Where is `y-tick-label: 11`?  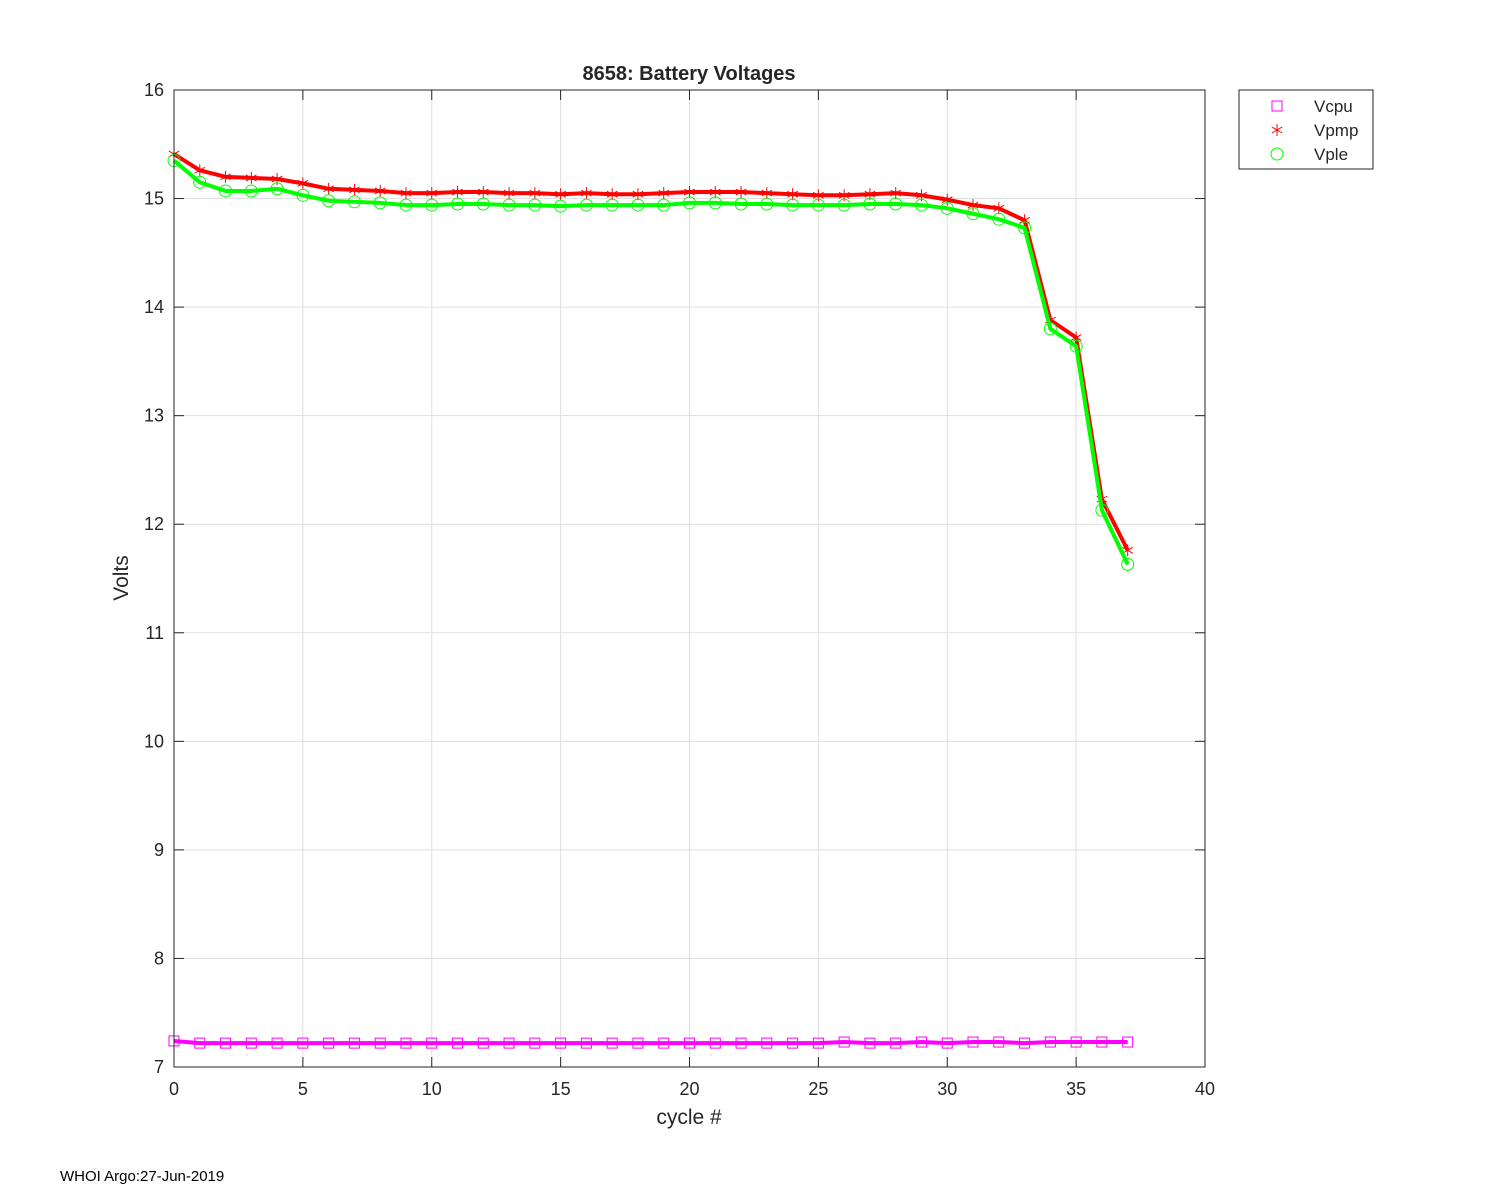
y-tick-label: 11 is located at coordinates (154, 633).